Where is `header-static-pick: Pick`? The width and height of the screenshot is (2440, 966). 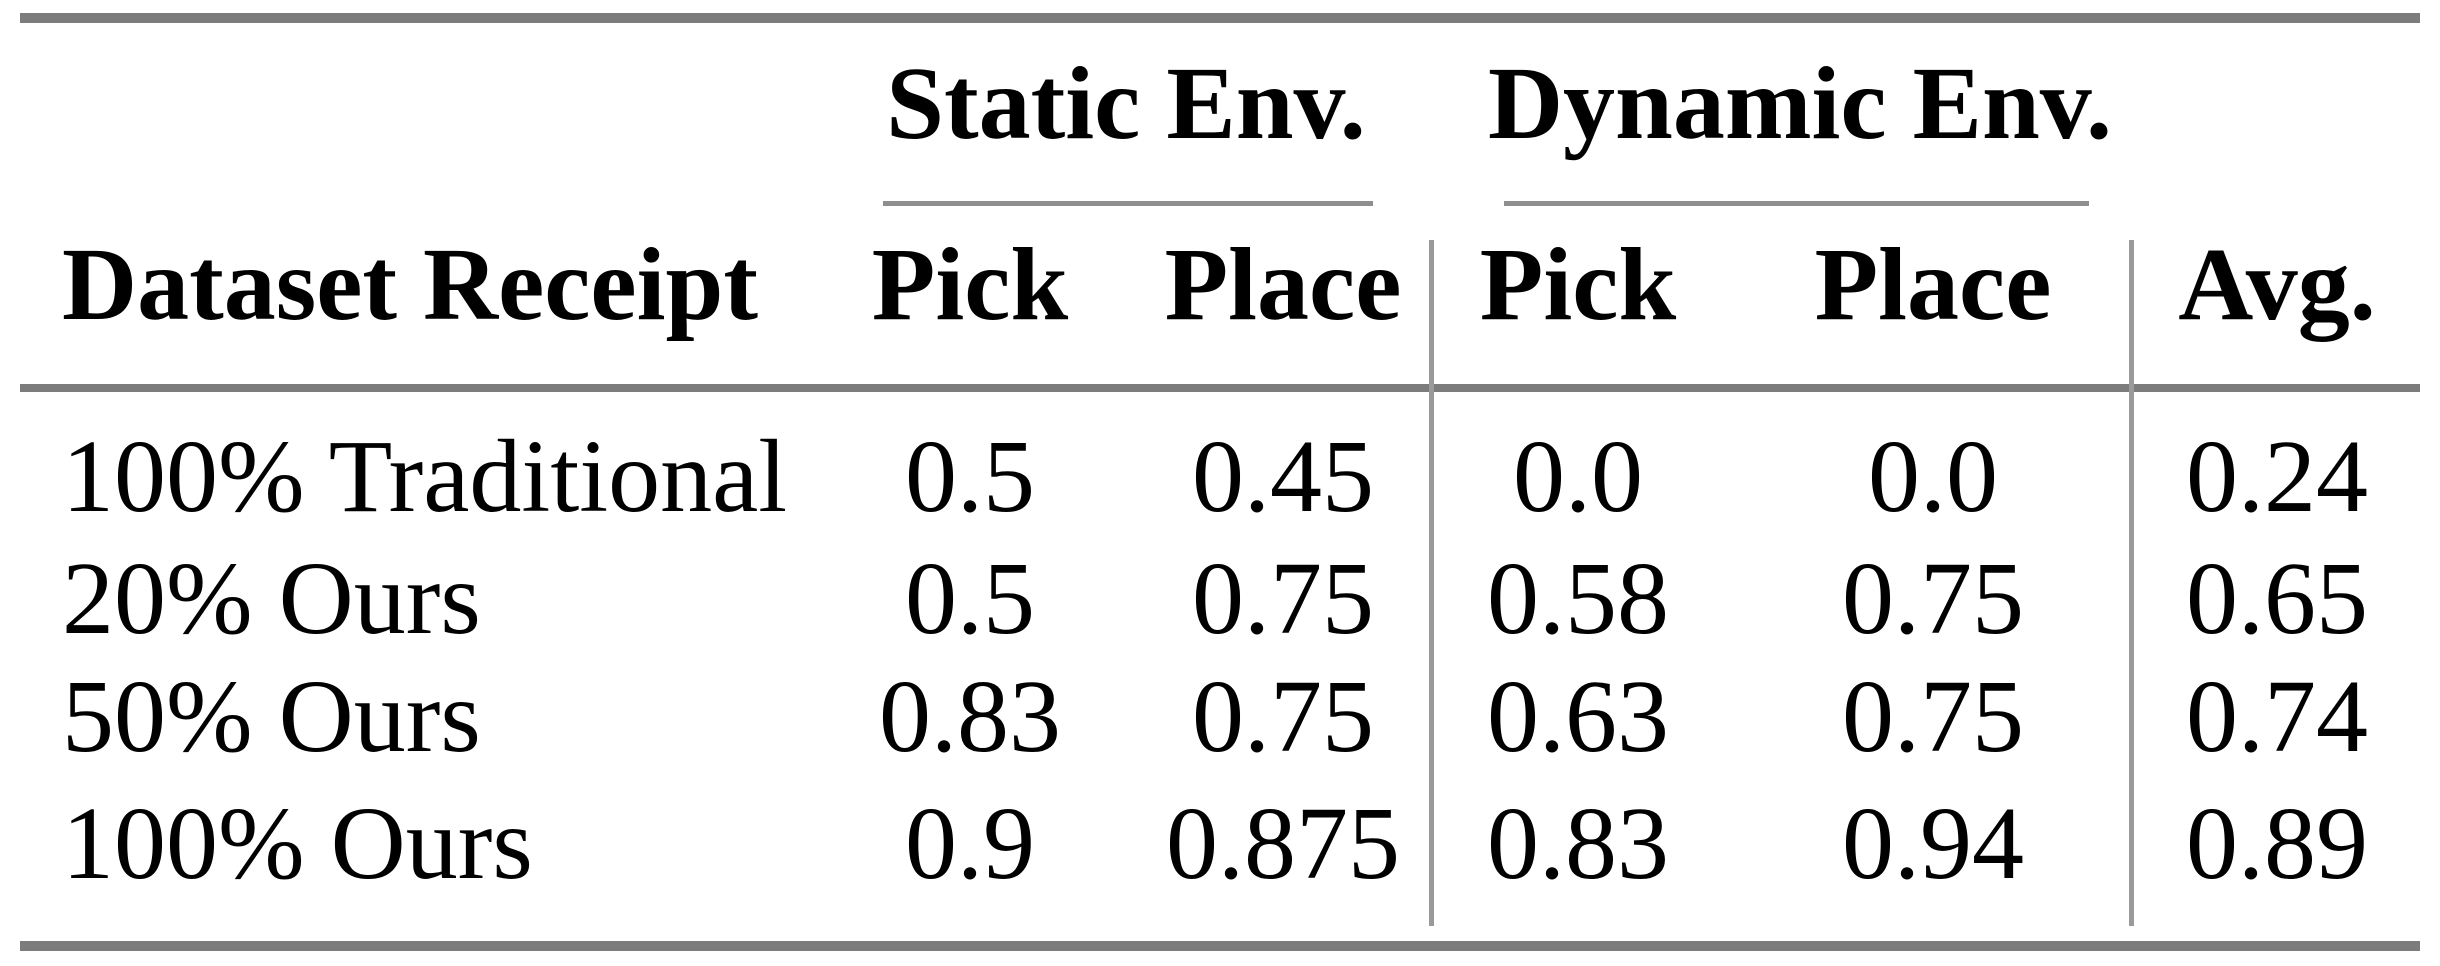
header-static-pick: Pick is located at coordinates (970, 284).